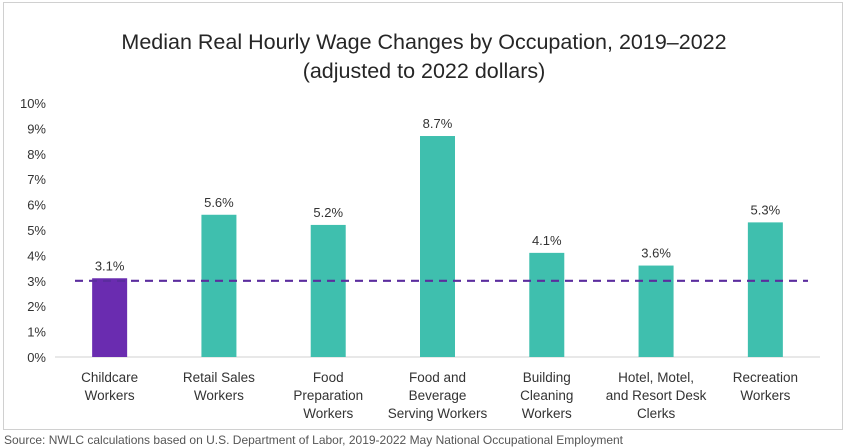 This screenshot has height=447, width=848. I want to click on chart-subtitle: (adjusted to 2022 dollars), so click(424, 71).